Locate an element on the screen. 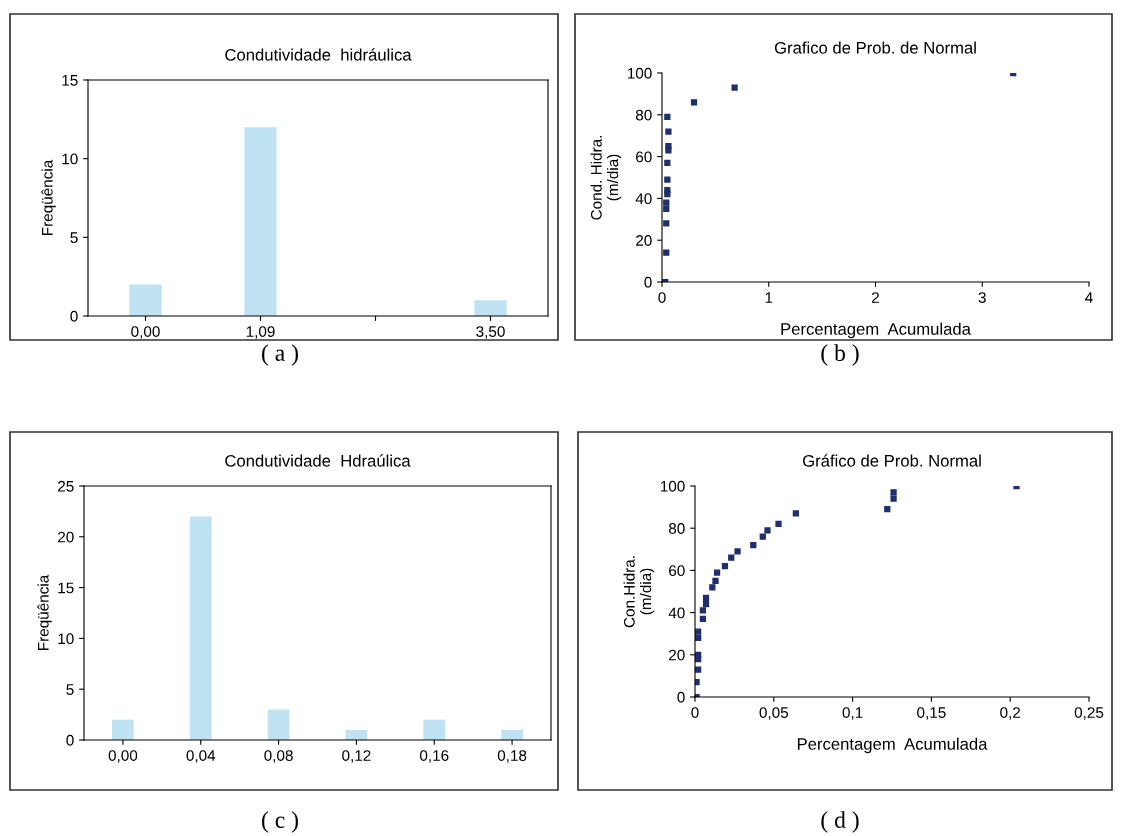  chart-title: Grafico de Prob. de Normal is located at coordinates (875, 47).